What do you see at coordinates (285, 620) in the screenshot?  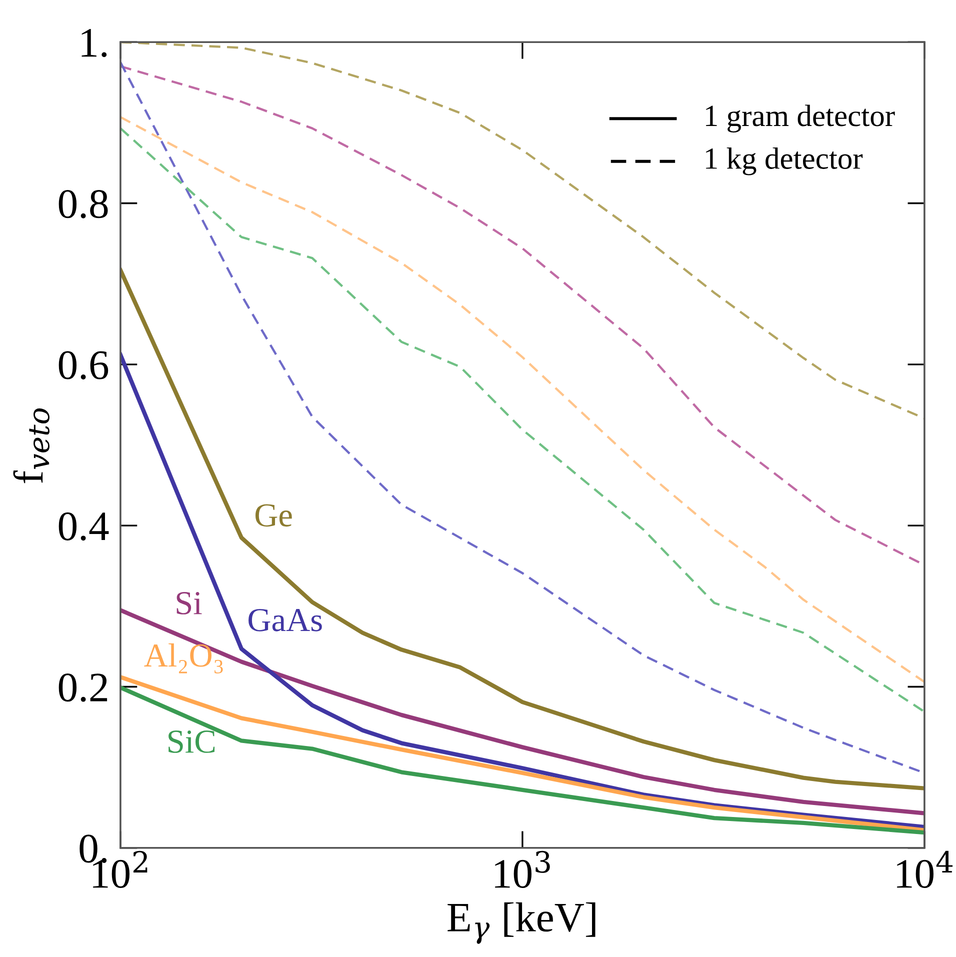 I see `annotation: GaAs` at bounding box center [285, 620].